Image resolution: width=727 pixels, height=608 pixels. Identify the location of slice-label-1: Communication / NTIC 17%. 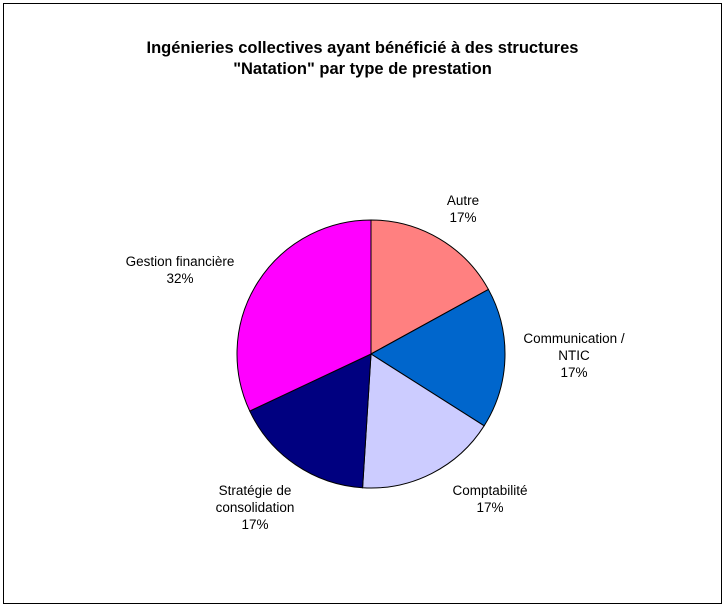
(574, 355).